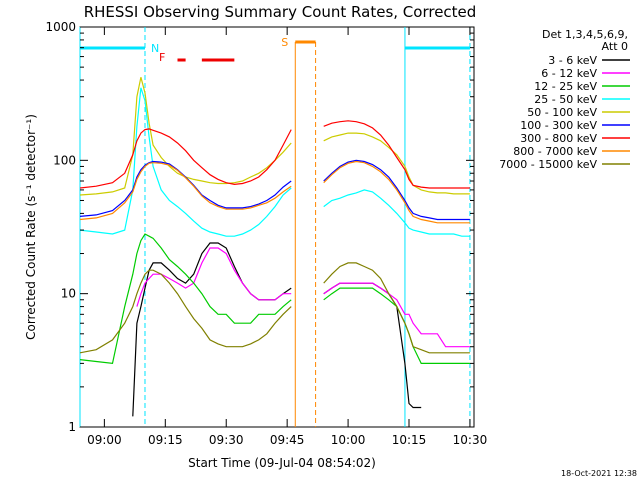  Describe the element at coordinates (348, 440) in the screenshot. I see `x-tick-label: 10:00` at that location.